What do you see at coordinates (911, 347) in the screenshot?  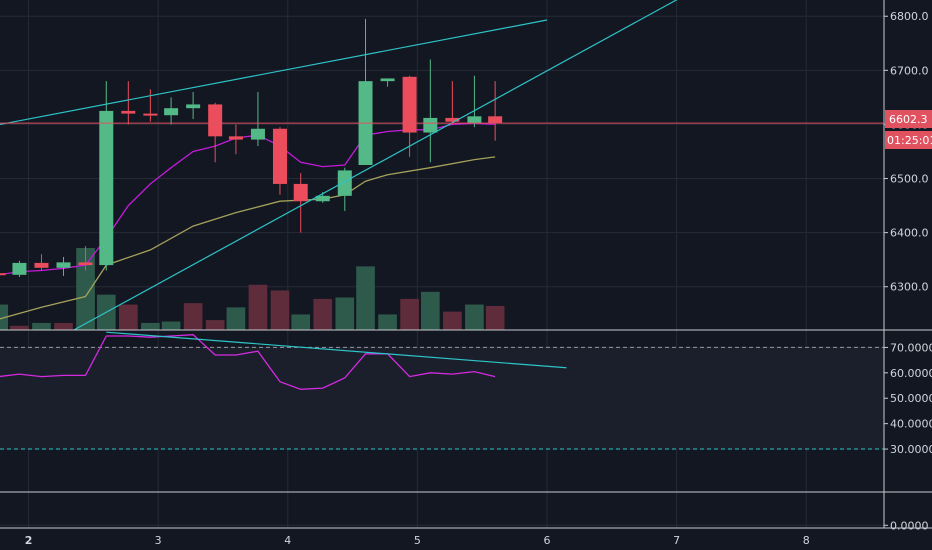 I see `rsi-tick-label: 70.0000` at bounding box center [911, 347].